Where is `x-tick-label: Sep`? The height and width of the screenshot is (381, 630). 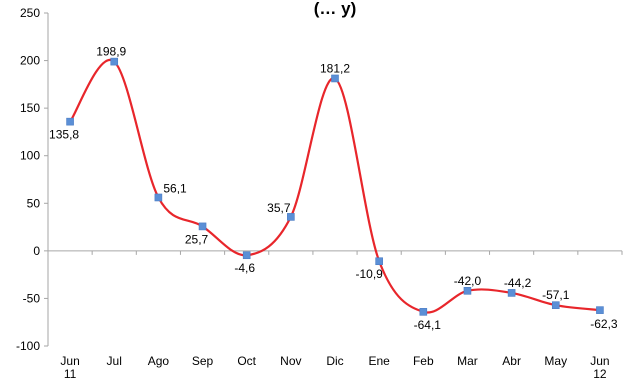
x-tick-label: Sep is located at coordinates (203, 361).